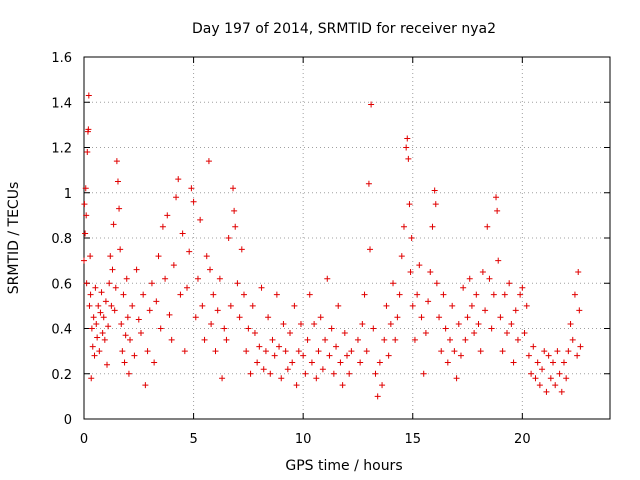 The width and height of the screenshot is (640, 480). Describe the element at coordinates (61, 375) in the screenshot. I see `y-tick-label: 0.2` at that location.